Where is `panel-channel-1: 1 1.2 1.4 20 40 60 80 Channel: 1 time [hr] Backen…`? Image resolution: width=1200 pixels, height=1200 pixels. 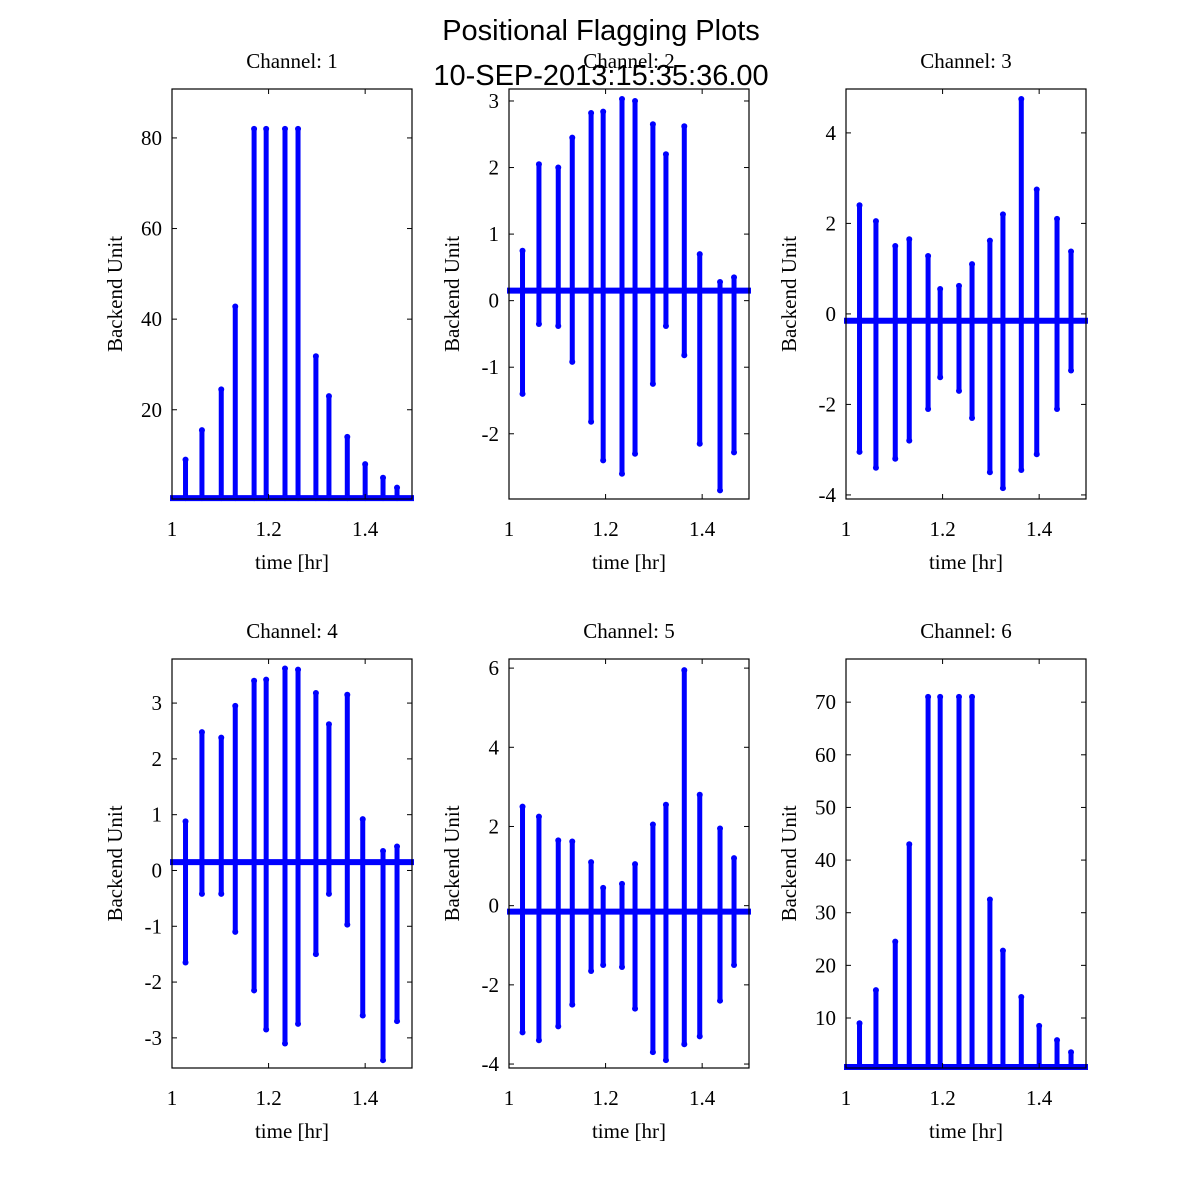 panel-channel-1: 1 1.2 1.4 20 40 60 80 Channel: 1 time [hr] Backen… is located at coordinates (258, 311).